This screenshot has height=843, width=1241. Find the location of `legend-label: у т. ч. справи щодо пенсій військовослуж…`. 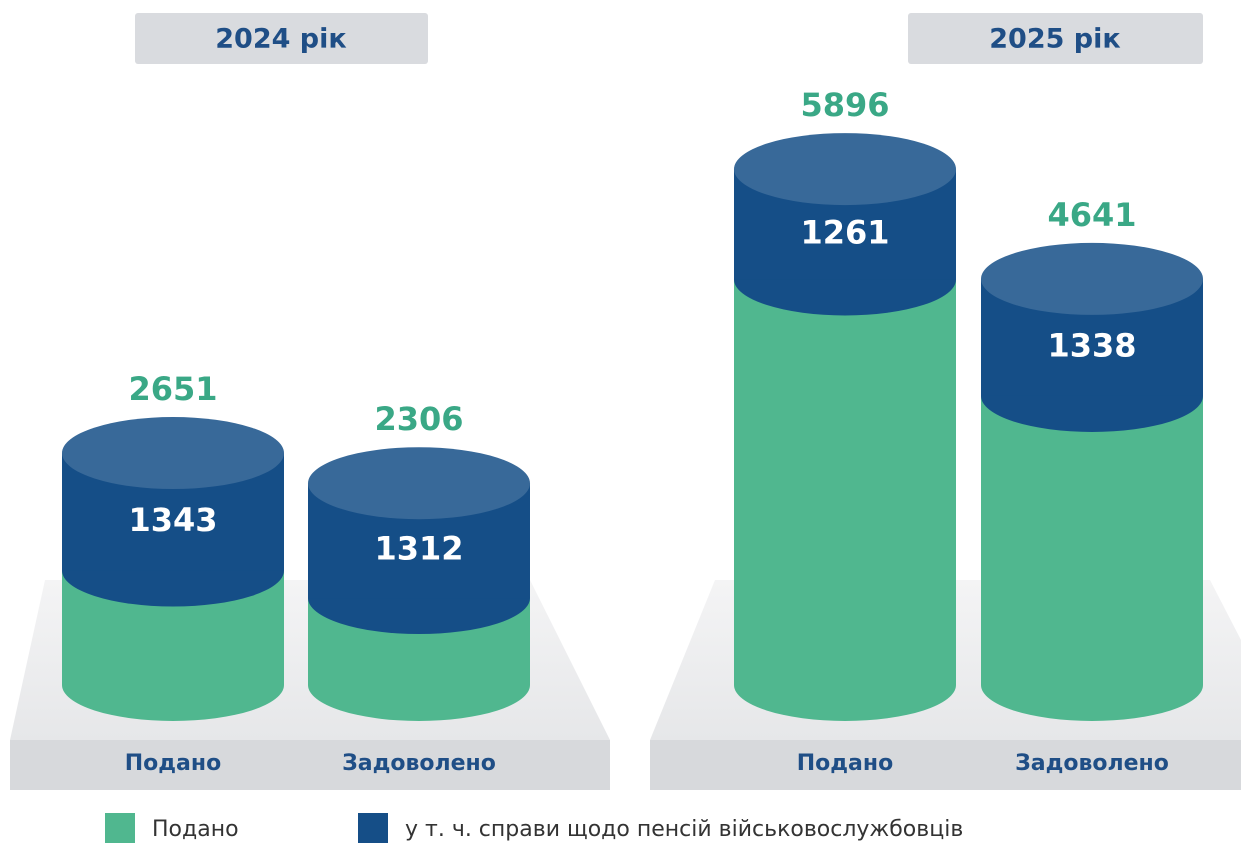

legend-label: у т. ч. справи щодо пенсій військовослуж… is located at coordinates (684, 829).